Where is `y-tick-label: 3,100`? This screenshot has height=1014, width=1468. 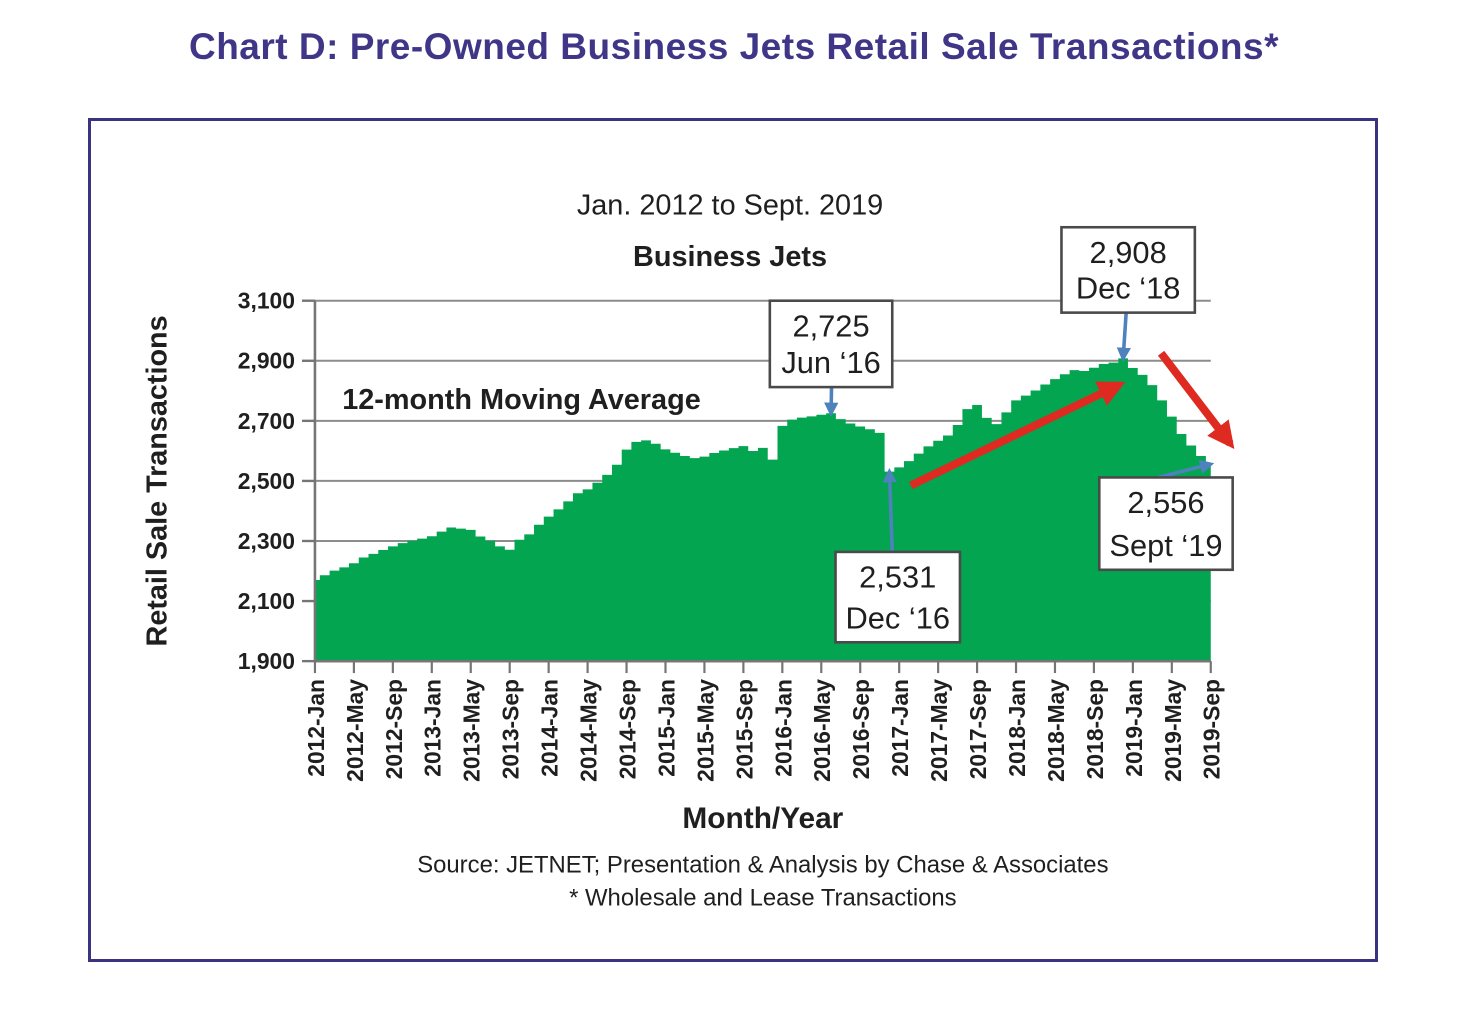 y-tick-label: 3,100 is located at coordinates (266, 301).